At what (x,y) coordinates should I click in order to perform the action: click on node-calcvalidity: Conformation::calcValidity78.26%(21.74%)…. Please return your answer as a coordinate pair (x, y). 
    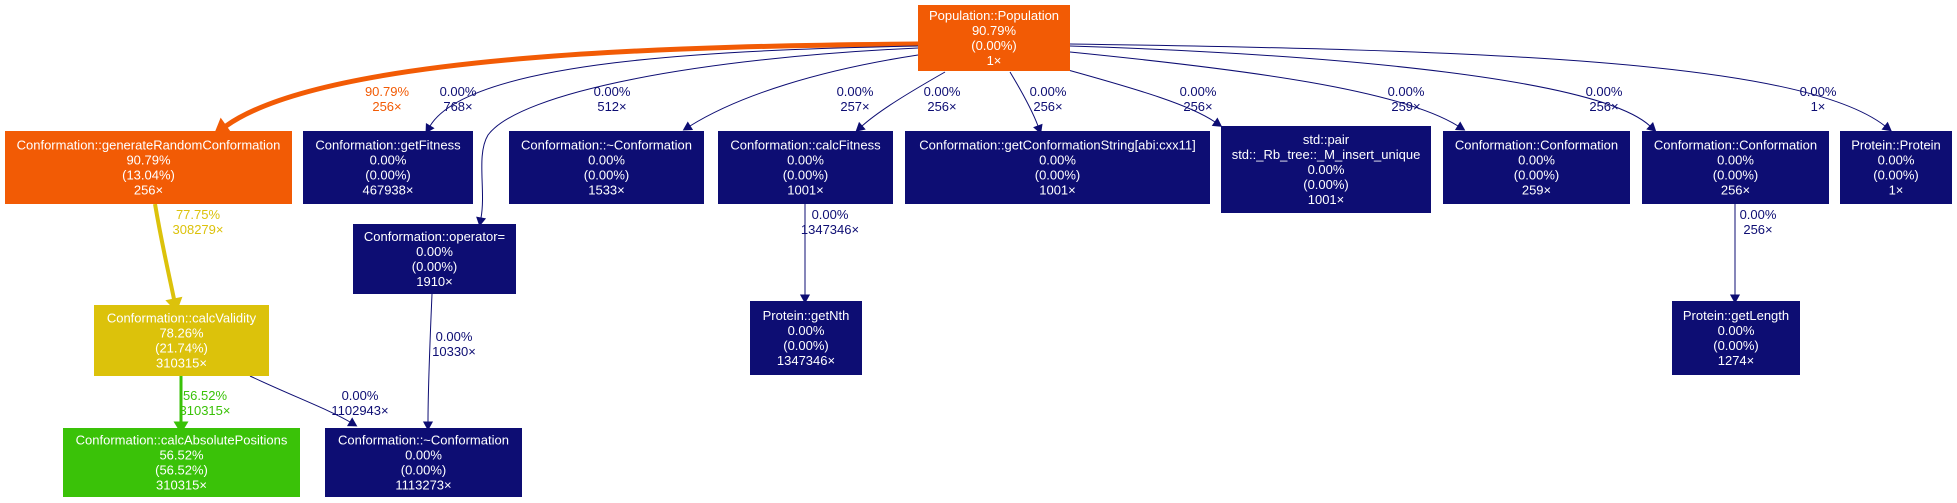
    Looking at the image, I should click on (181, 340).